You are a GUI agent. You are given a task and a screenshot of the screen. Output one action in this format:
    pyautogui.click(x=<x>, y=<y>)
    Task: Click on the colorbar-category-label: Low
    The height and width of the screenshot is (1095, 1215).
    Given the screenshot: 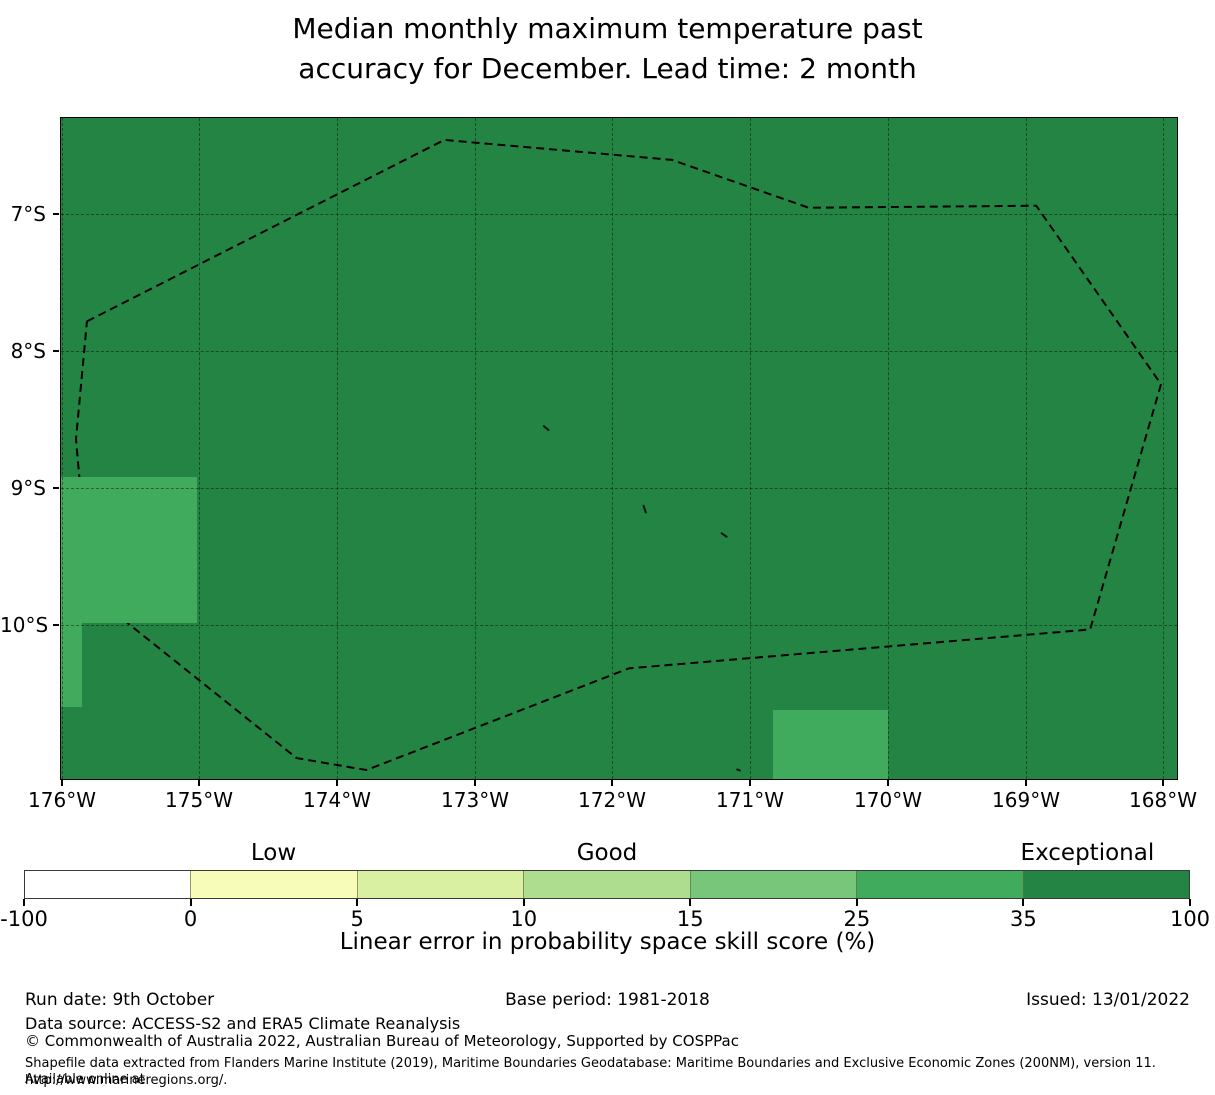 What is the action you would take?
    pyautogui.click(x=273, y=853)
    